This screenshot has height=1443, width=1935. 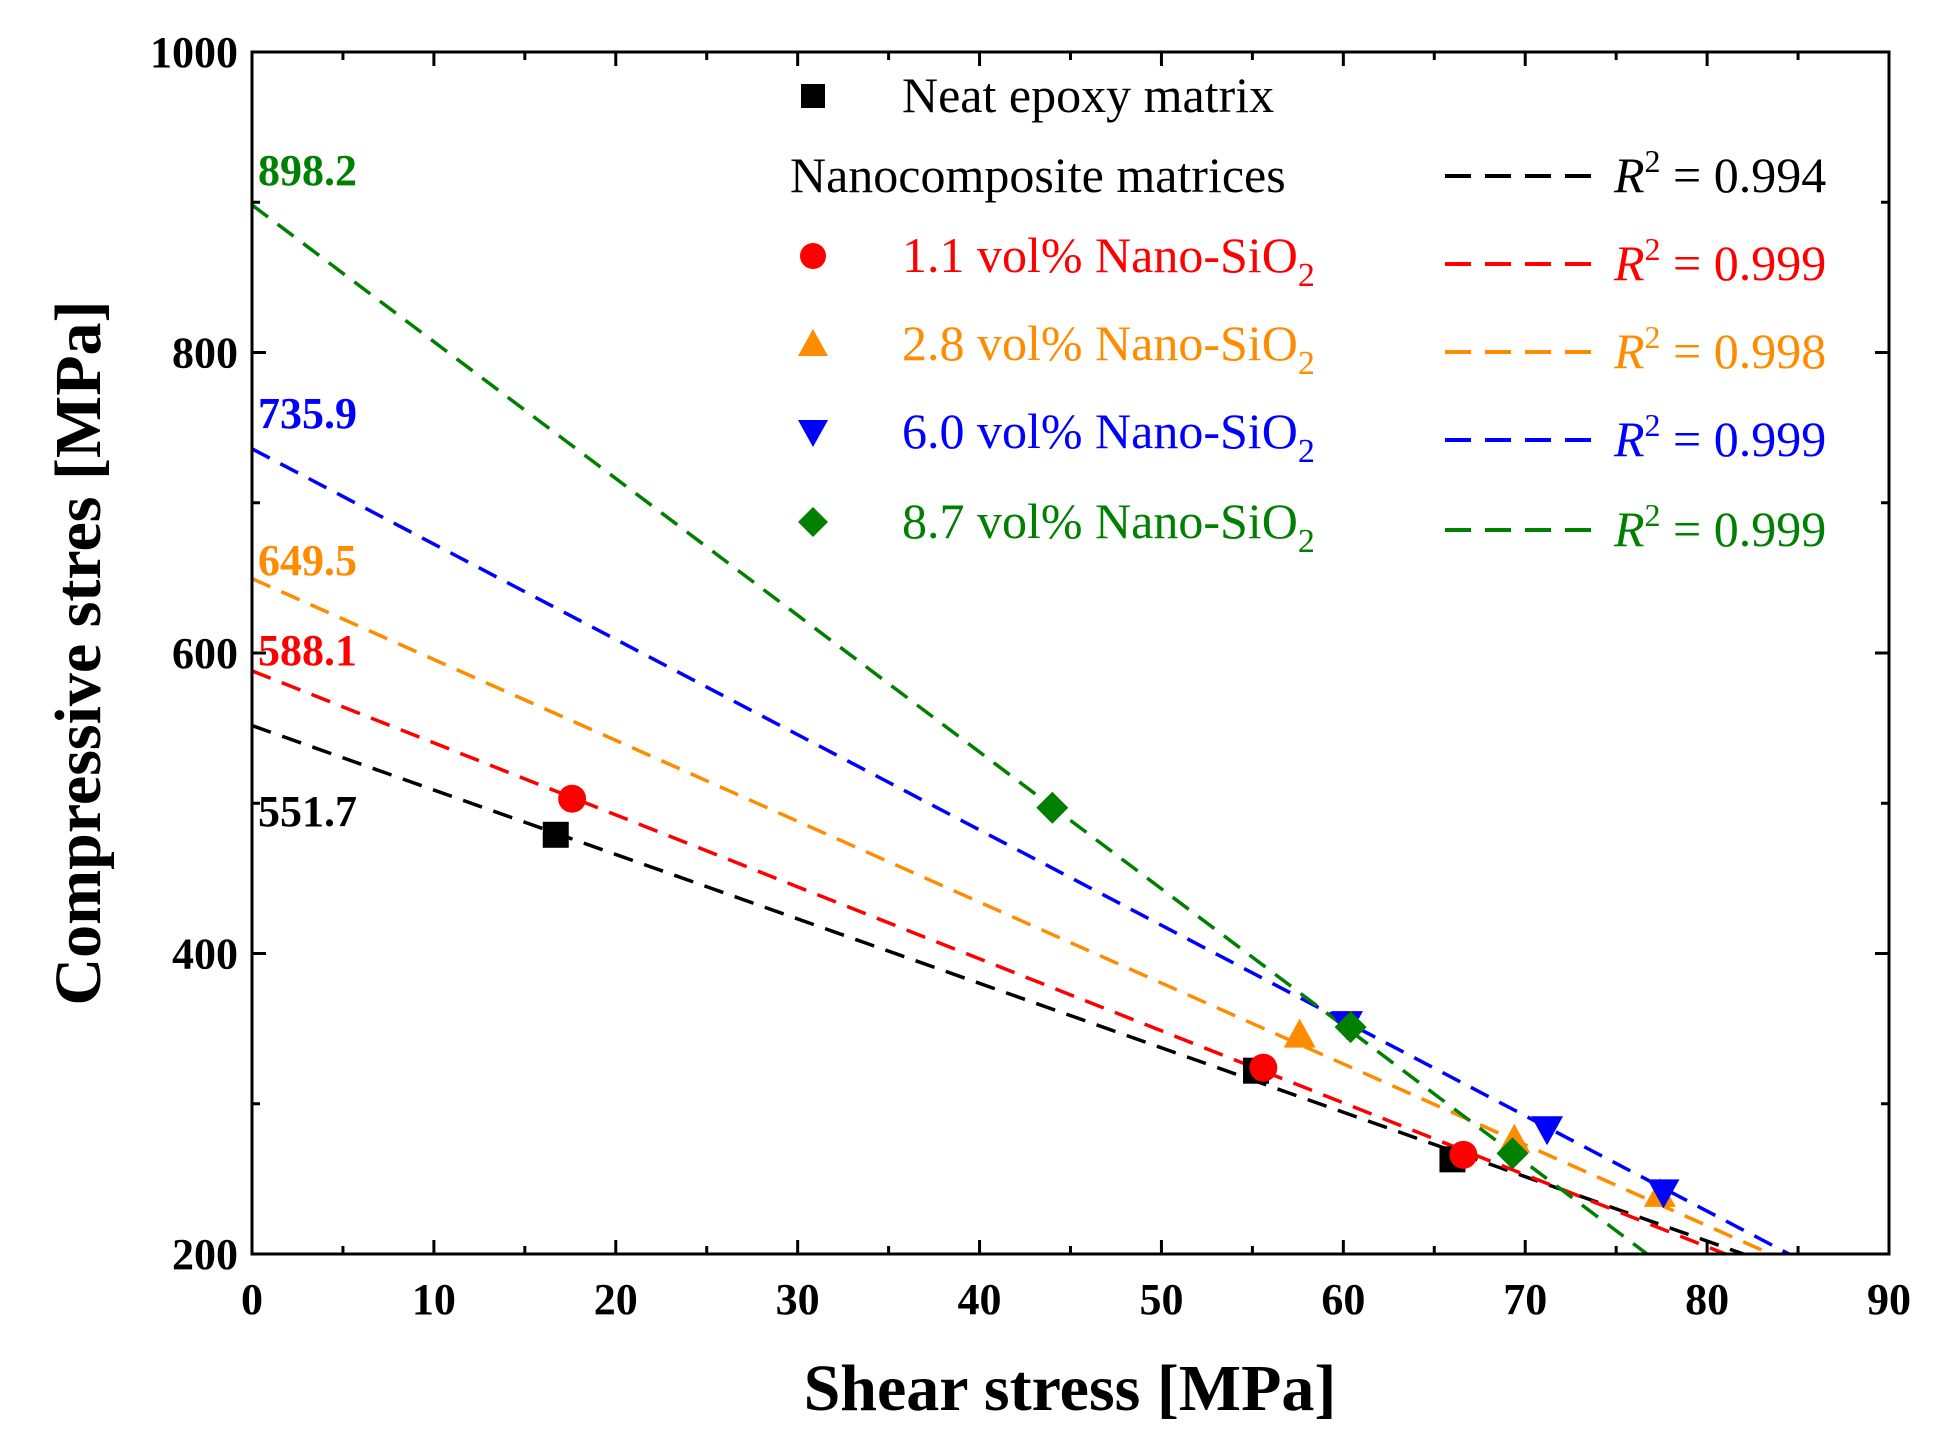 What do you see at coordinates (205, 353) in the screenshot?
I see `y-tick-label: 800` at bounding box center [205, 353].